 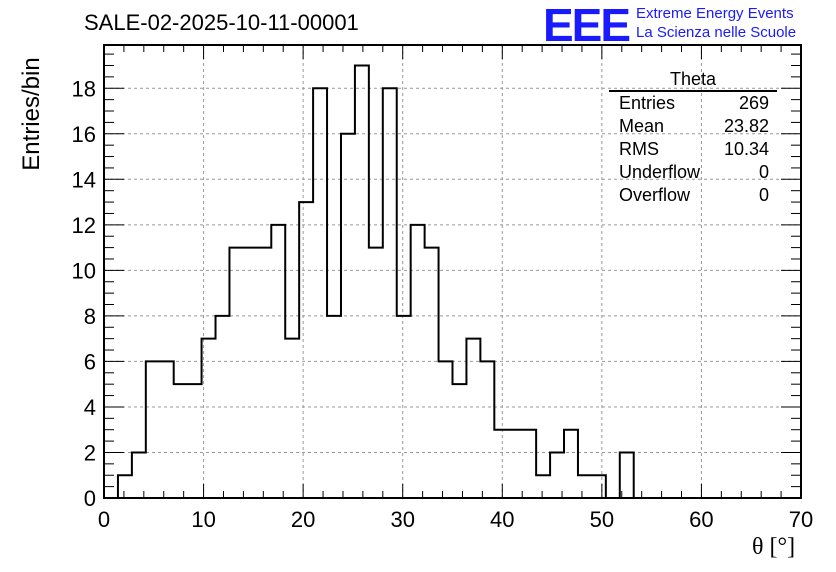 I want to click on y-tick-label: 2, so click(x=90, y=452).